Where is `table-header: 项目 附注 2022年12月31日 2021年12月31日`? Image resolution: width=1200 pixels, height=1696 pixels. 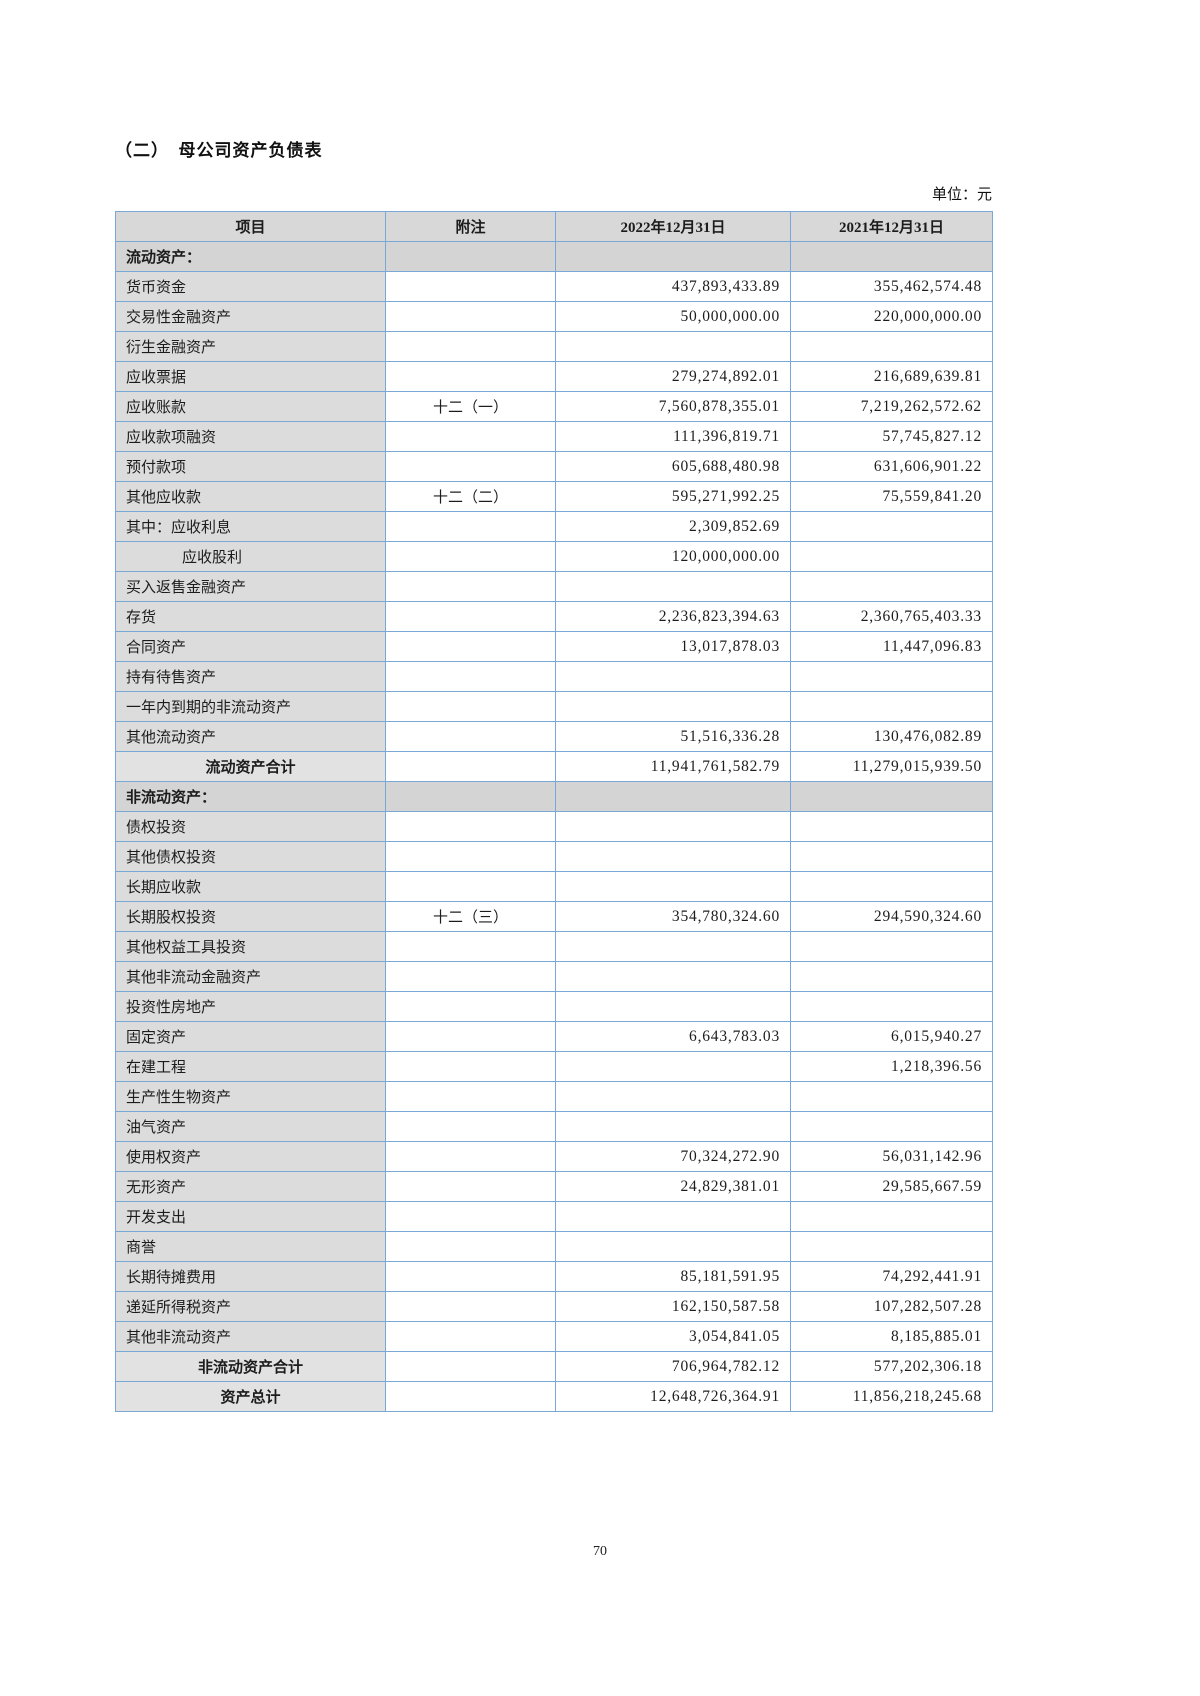 table-header: 项目 附注 2022年12月31日 2021年12月31日 is located at coordinates (554, 226).